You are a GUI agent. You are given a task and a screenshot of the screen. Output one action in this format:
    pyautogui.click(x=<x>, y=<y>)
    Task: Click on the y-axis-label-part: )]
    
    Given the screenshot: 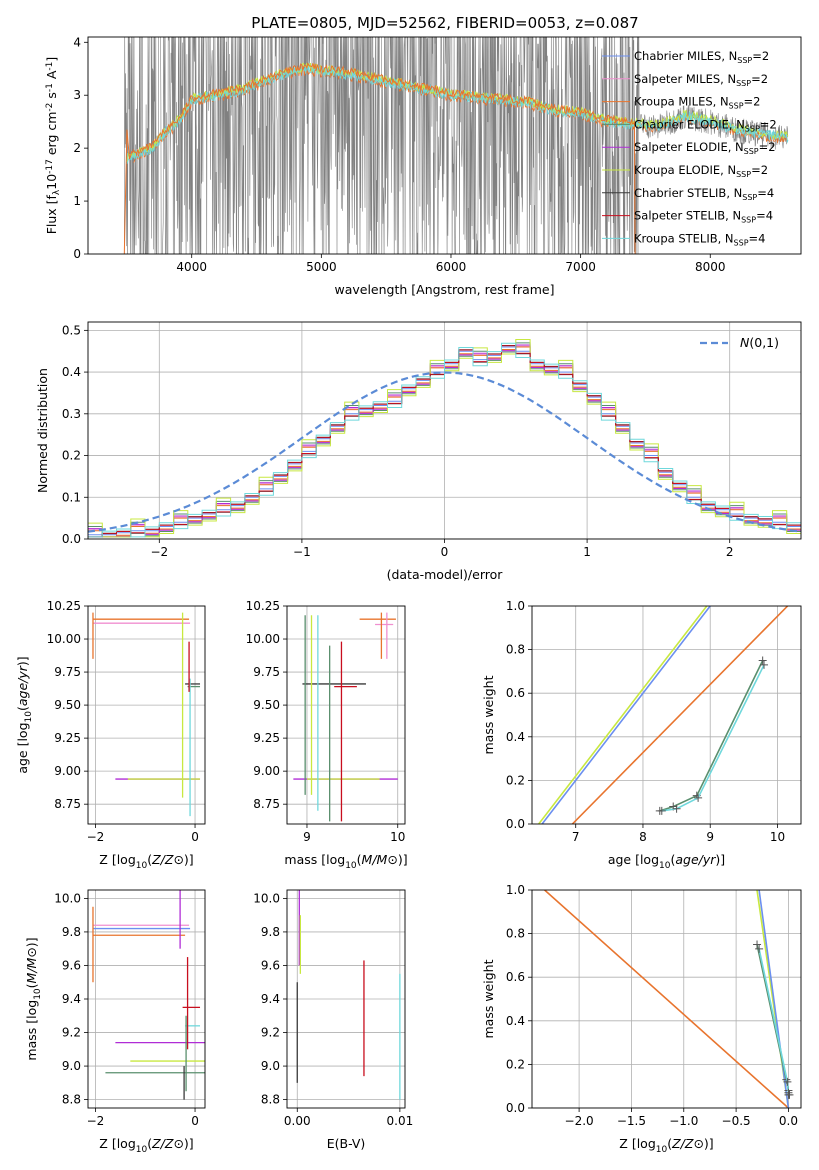 What is the action you would take?
    pyautogui.click(x=22, y=661)
    